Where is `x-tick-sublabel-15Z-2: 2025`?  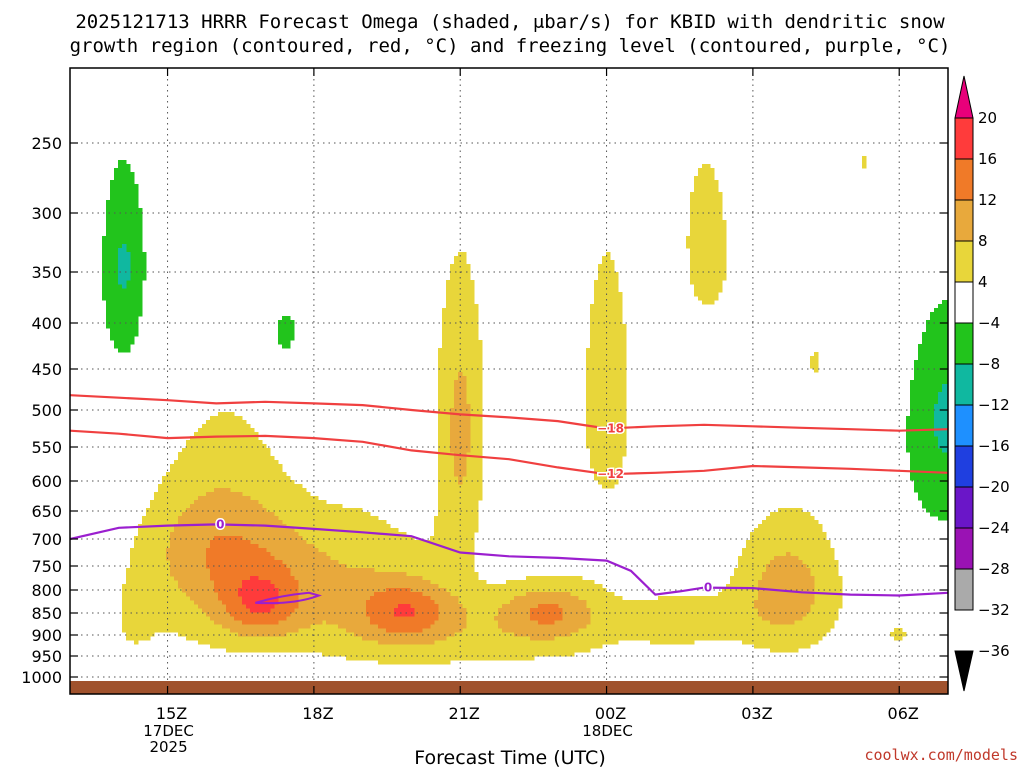
x-tick-sublabel-15Z-2: 2025 is located at coordinates (168, 747).